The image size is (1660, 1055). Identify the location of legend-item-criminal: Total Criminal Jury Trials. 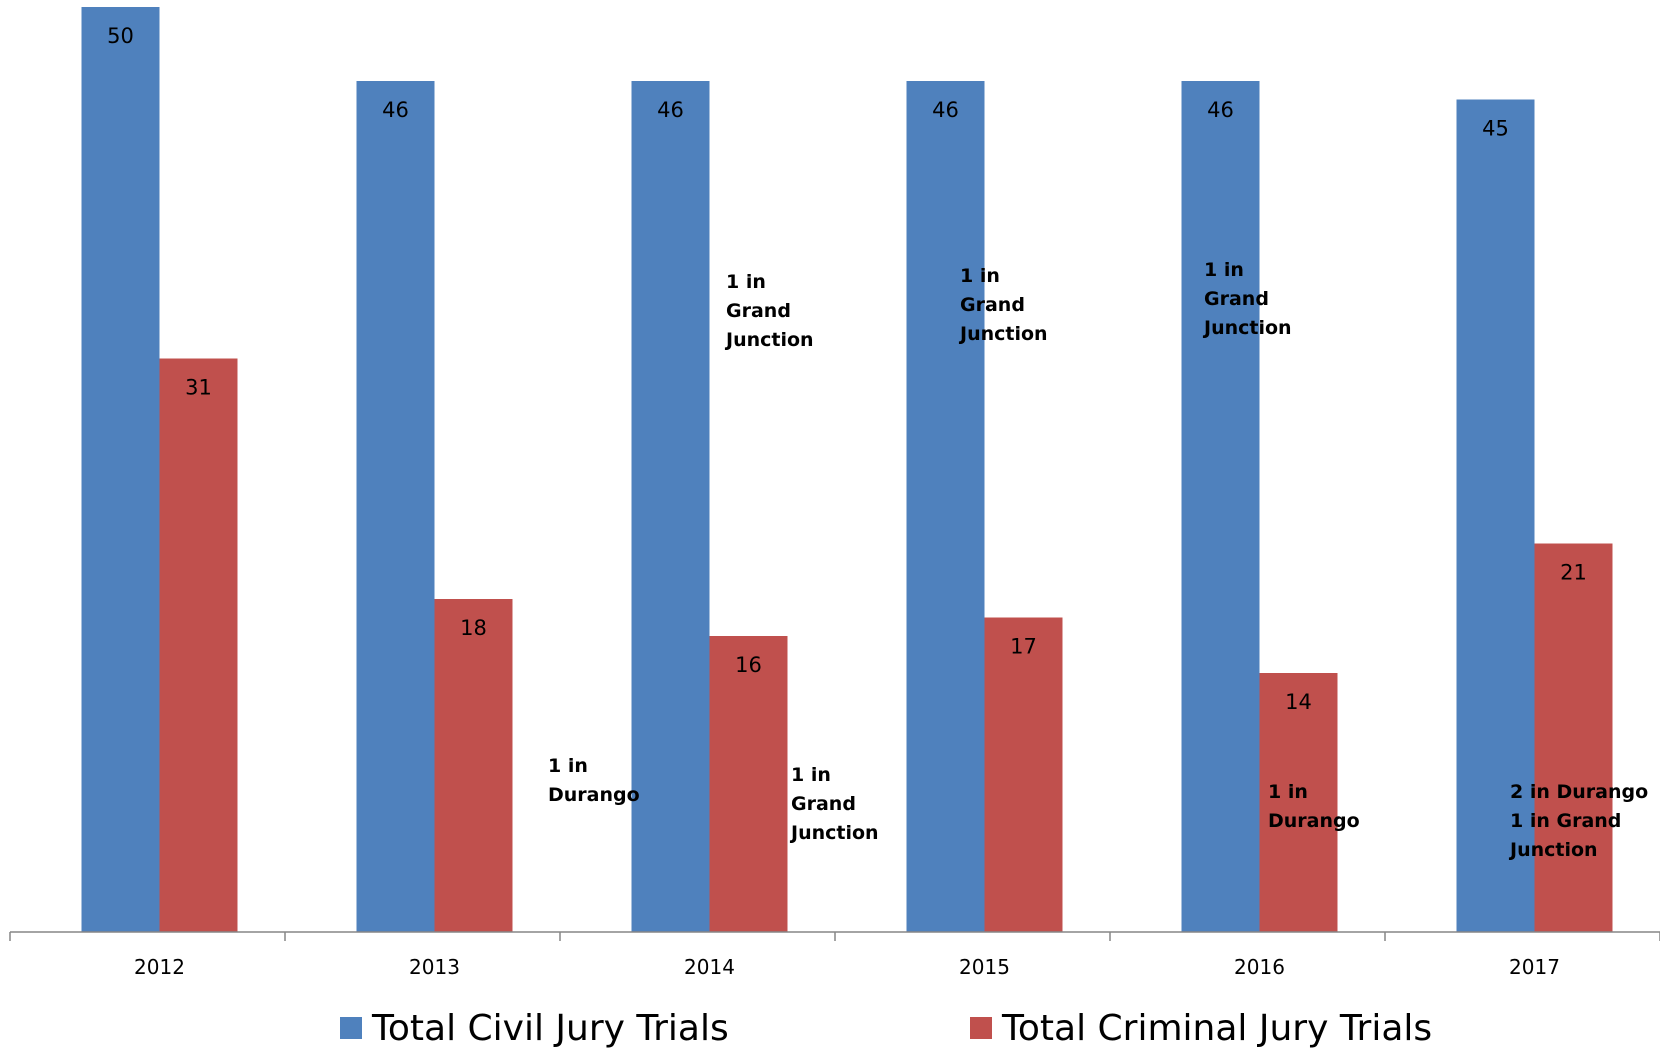
(1201, 1028).